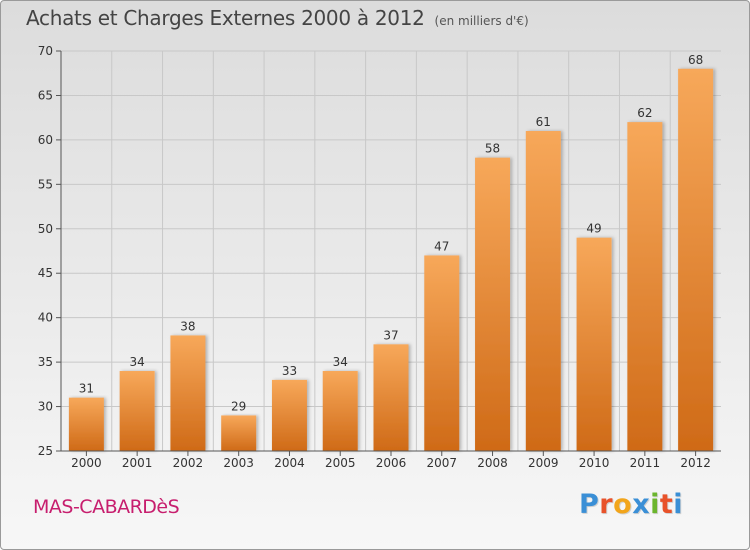 This screenshot has width=750, height=550. What do you see at coordinates (645, 286) in the screenshot?
I see `bar-2011` at bounding box center [645, 286].